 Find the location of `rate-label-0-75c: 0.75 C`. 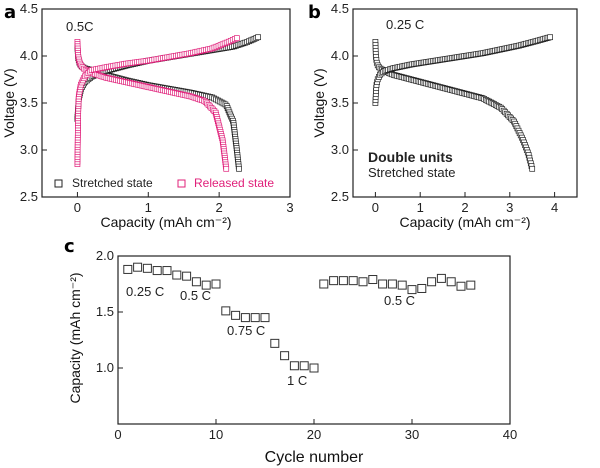

rate-label-0-75c: 0.75 C is located at coordinates (246, 330).